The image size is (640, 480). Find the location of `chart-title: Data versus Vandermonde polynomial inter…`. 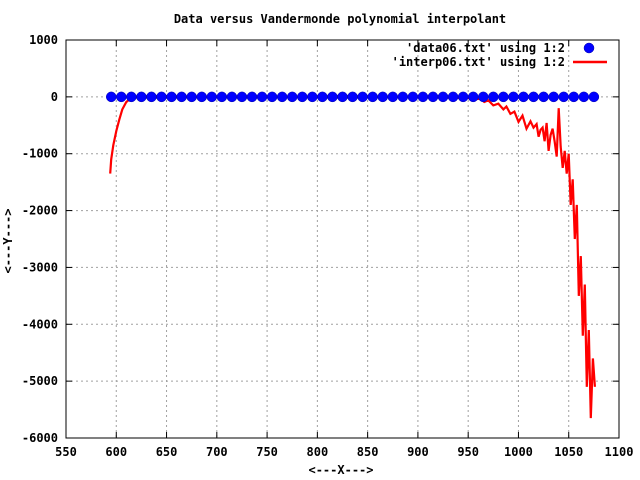

chart-title: Data versus Vandermonde polynomial inter… is located at coordinates (340, 19).